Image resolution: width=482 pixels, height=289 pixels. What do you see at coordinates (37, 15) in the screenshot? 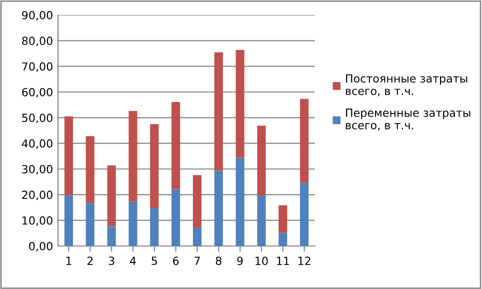
I see `y-tick-label: 90,00` at bounding box center [37, 15].